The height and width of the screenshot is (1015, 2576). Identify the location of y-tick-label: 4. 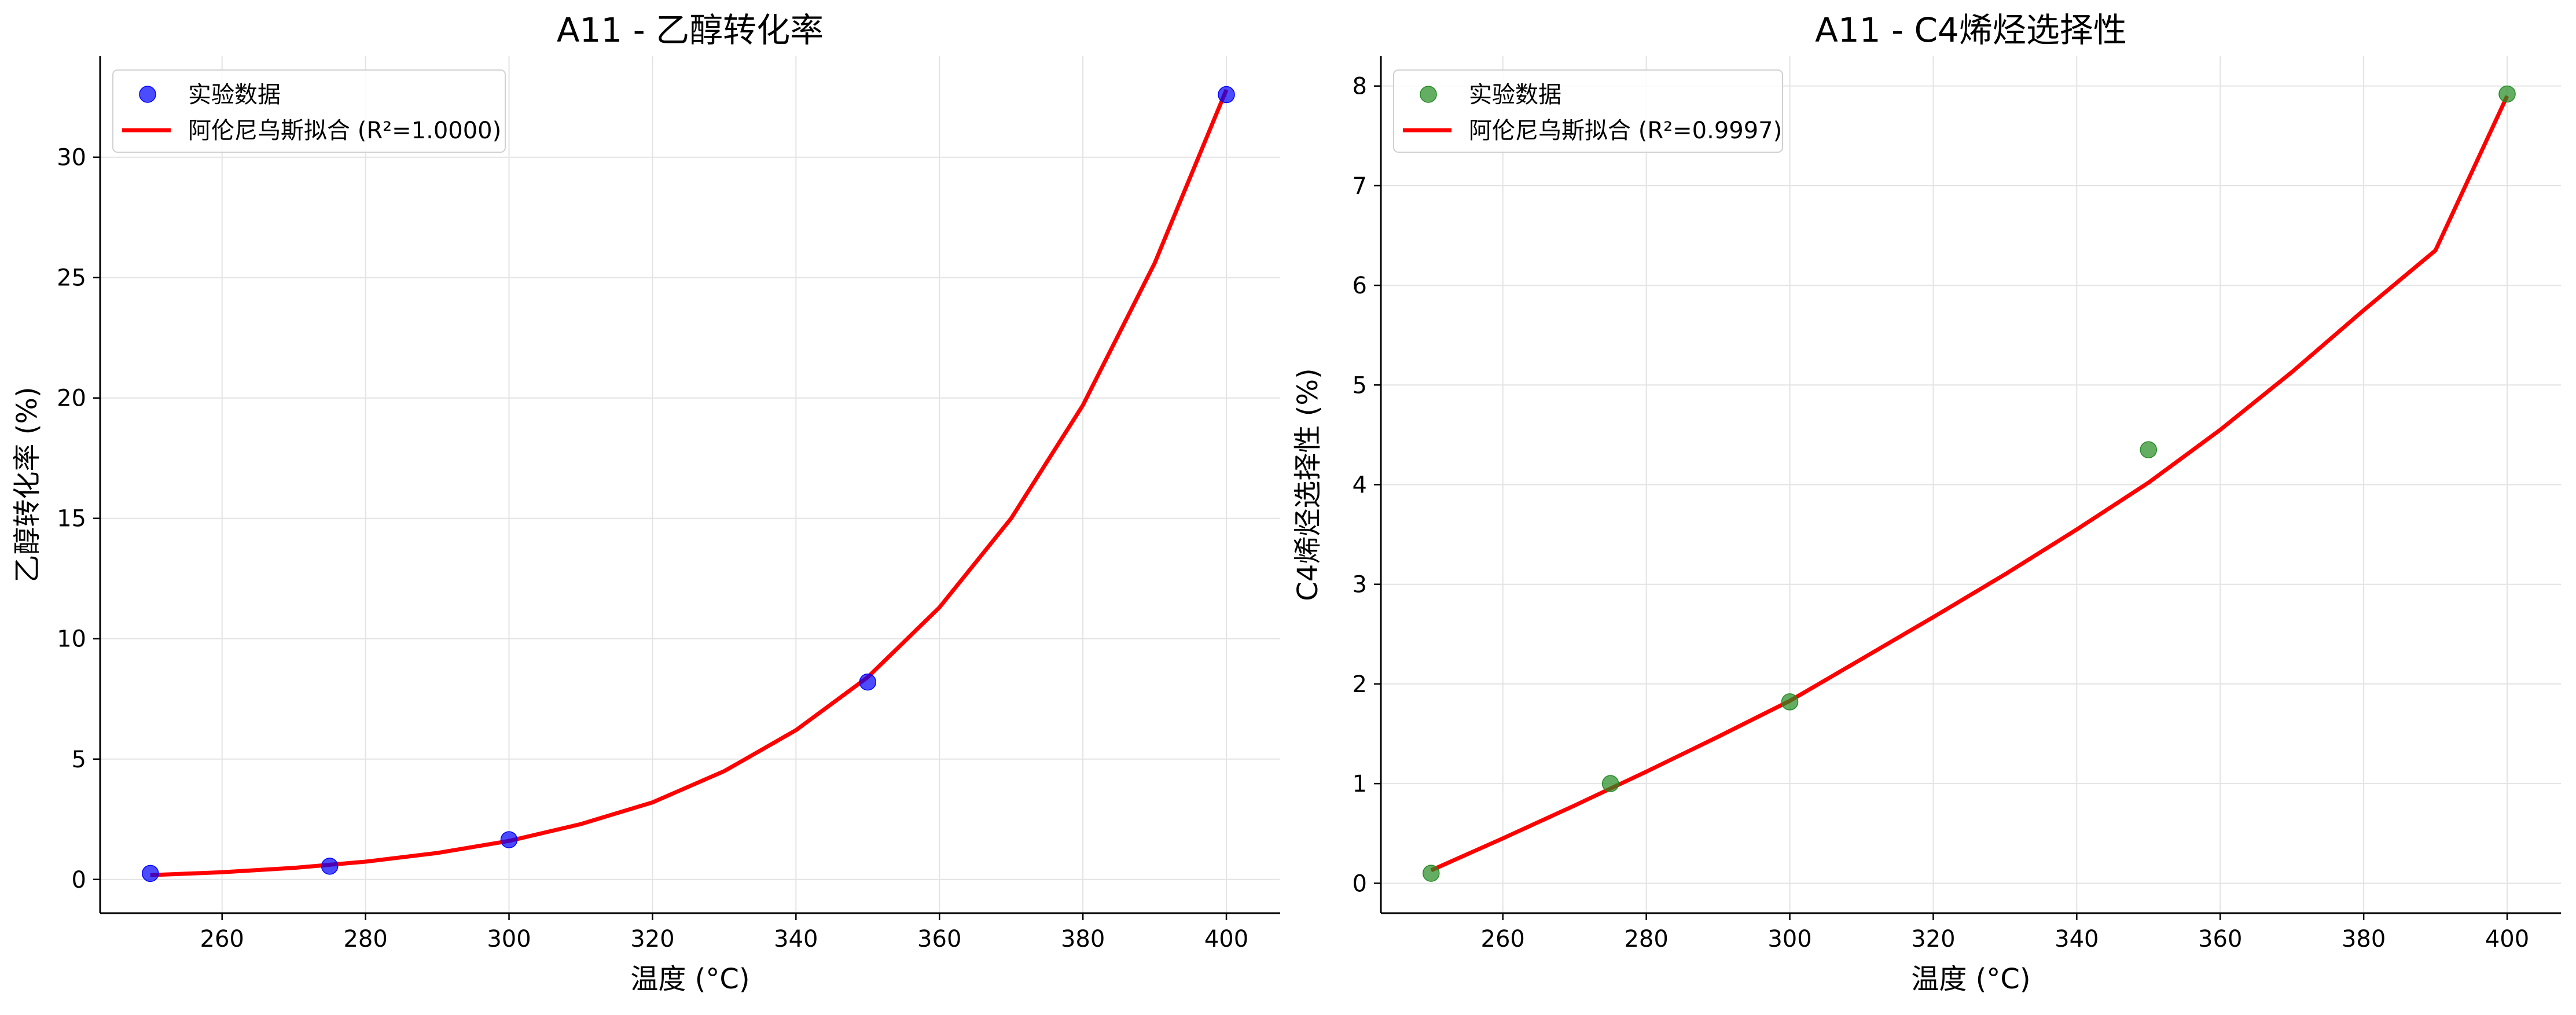
(1360, 485).